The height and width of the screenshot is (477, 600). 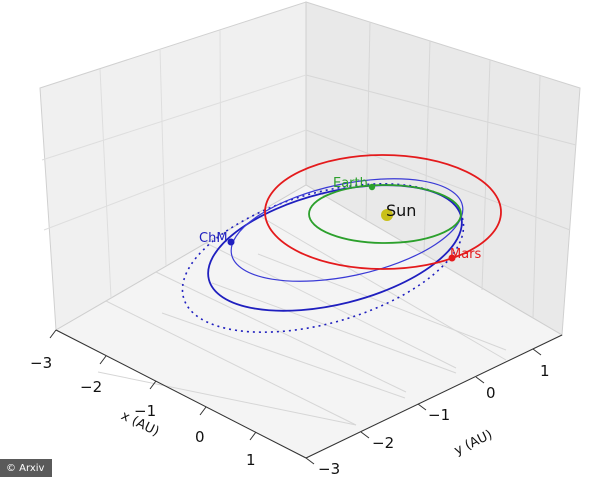 I want to click on credit-text: © Arxiv, so click(x=25, y=468).